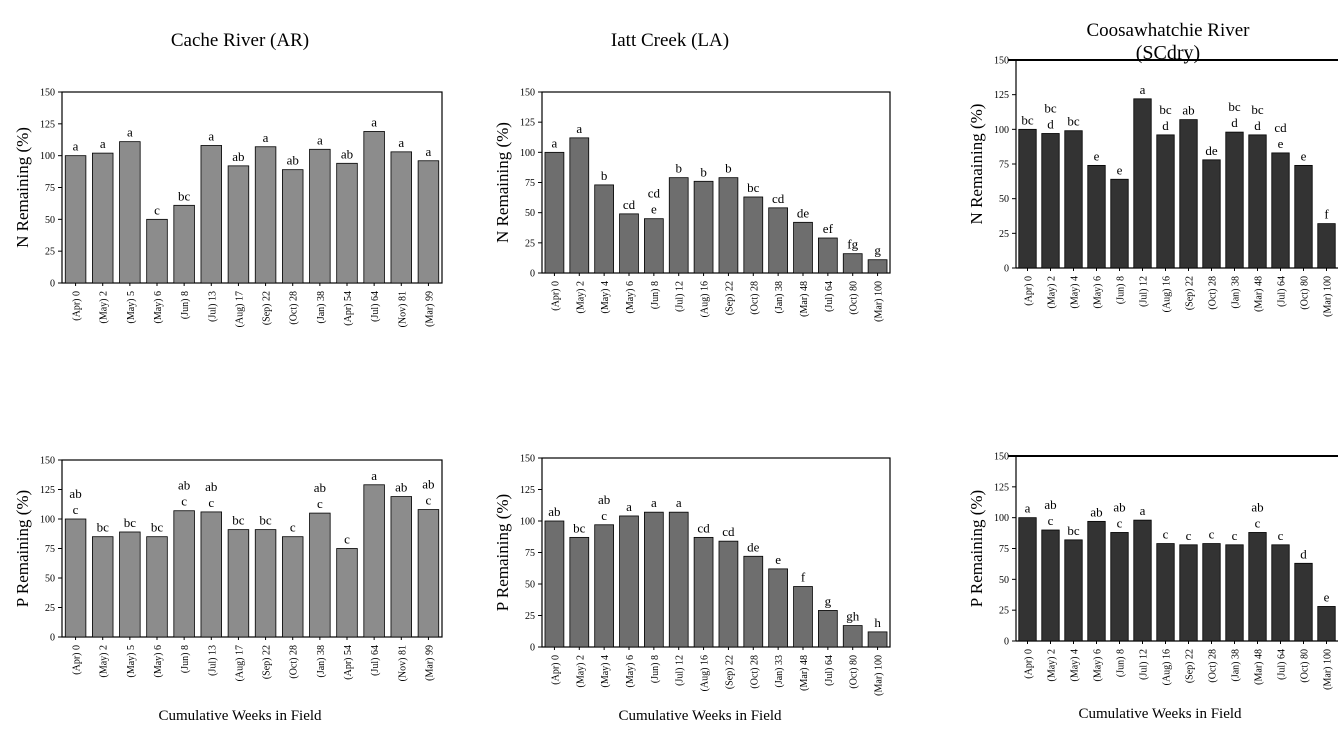 Image resolution: width=1338 pixels, height=731 pixels. Describe the element at coordinates (654, 209) in the screenshot. I see `bar-letter-iatt-n: e` at that location.